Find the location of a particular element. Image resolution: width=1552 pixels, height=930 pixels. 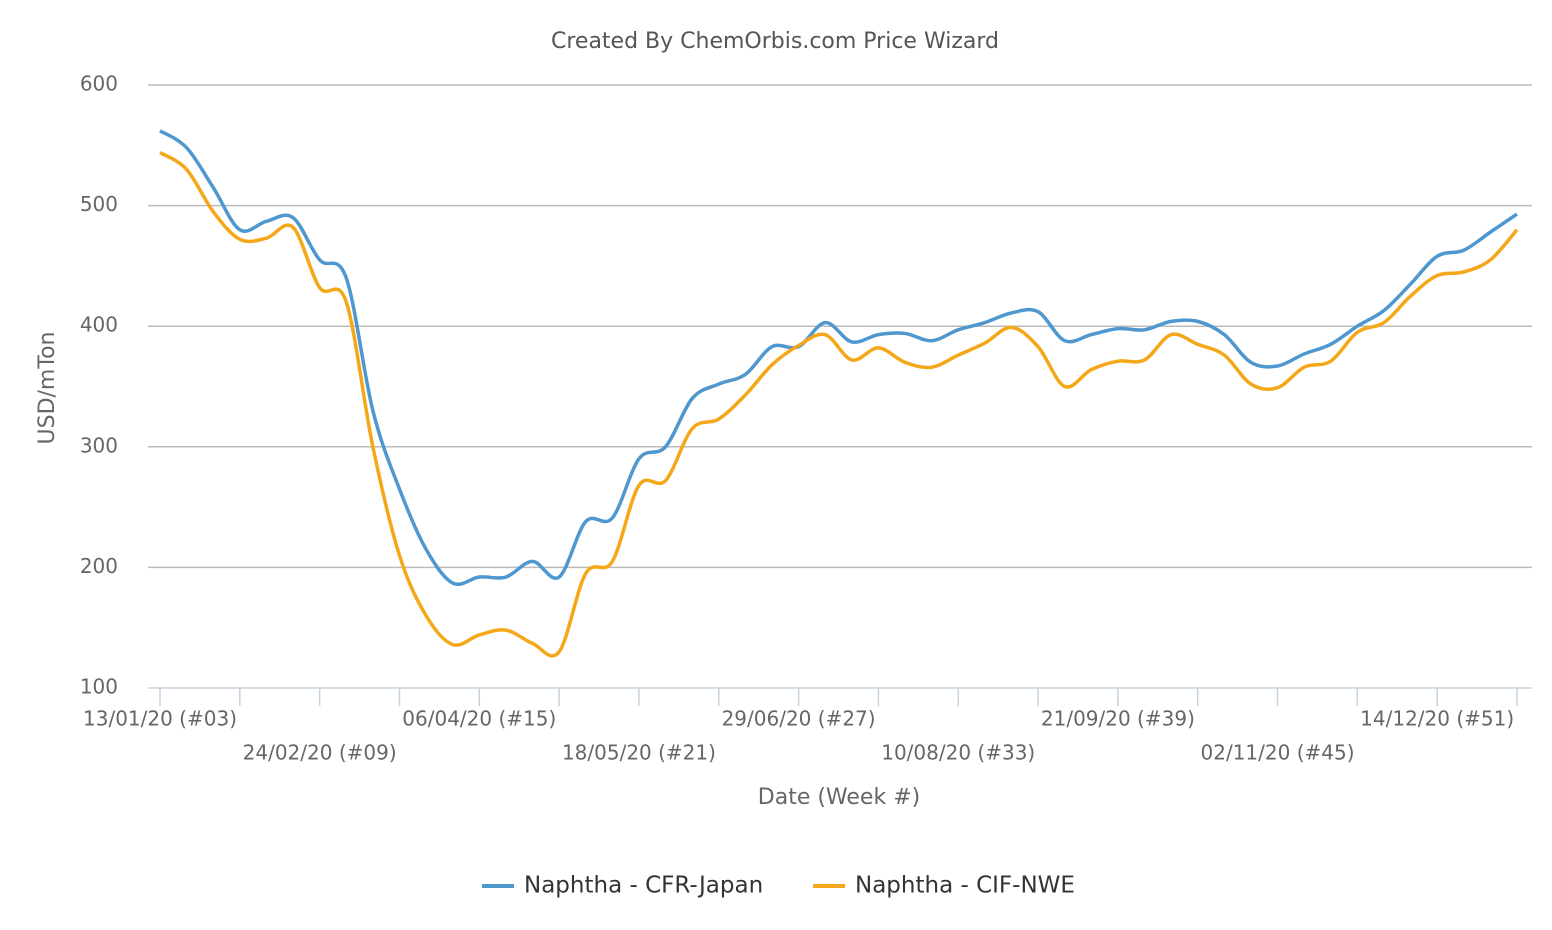

legend-label: Naphtha - CFR-Japan is located at coordinates (643, 886).